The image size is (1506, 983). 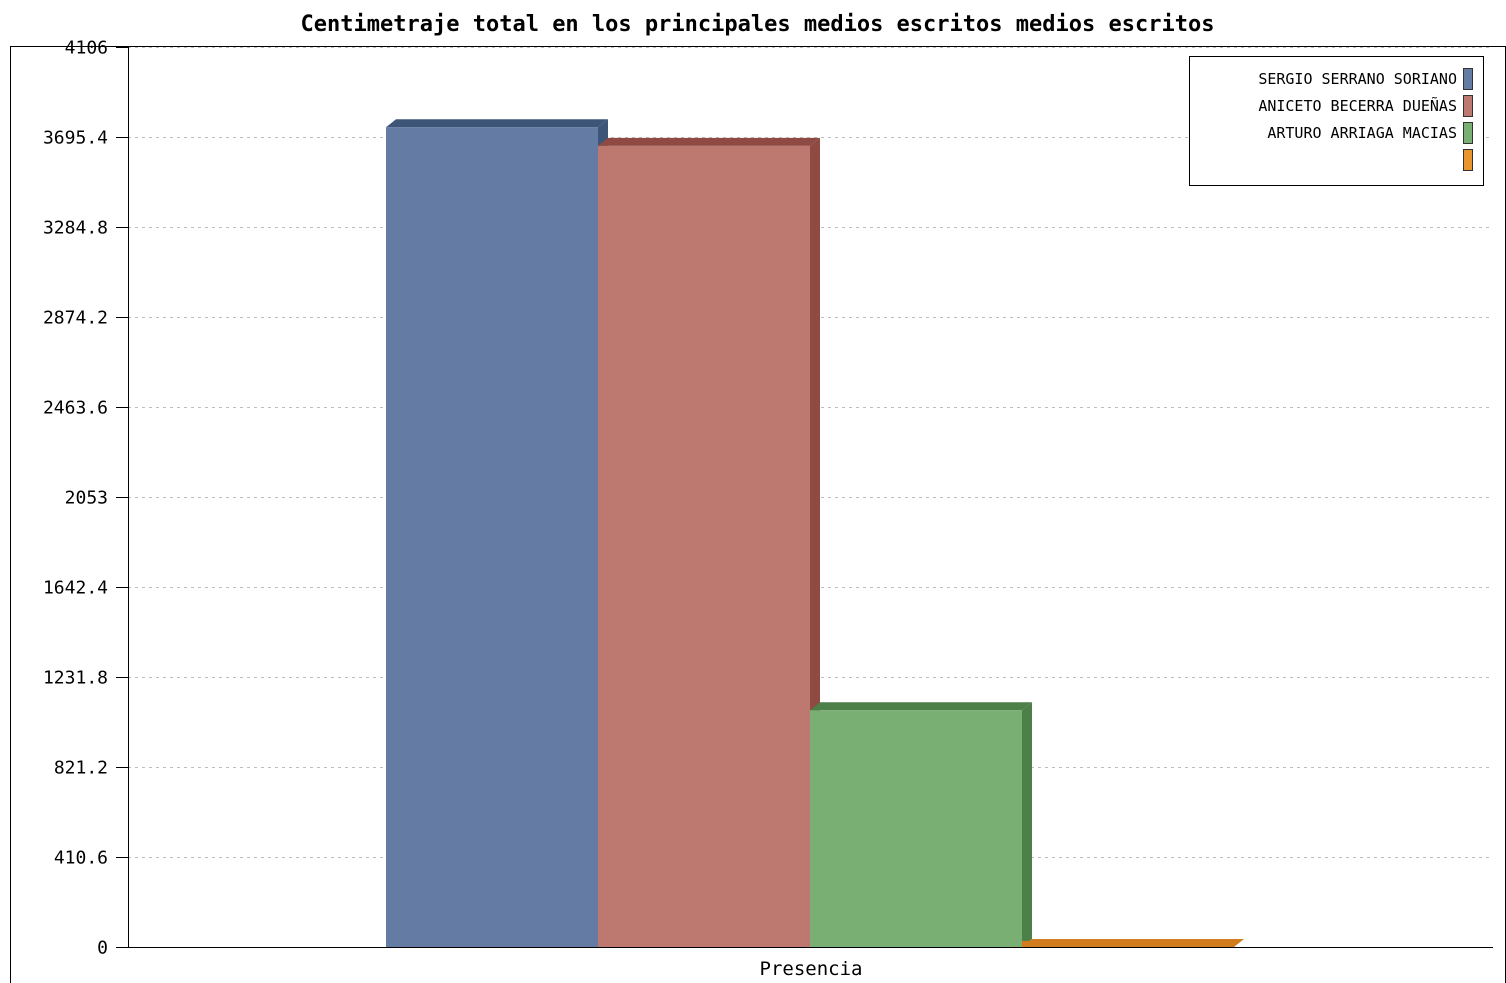 What do you see at coordinates (75, 588) in the screenshot?
I see `y-tick-label: 1642.4` at bounding box center [75, 588].